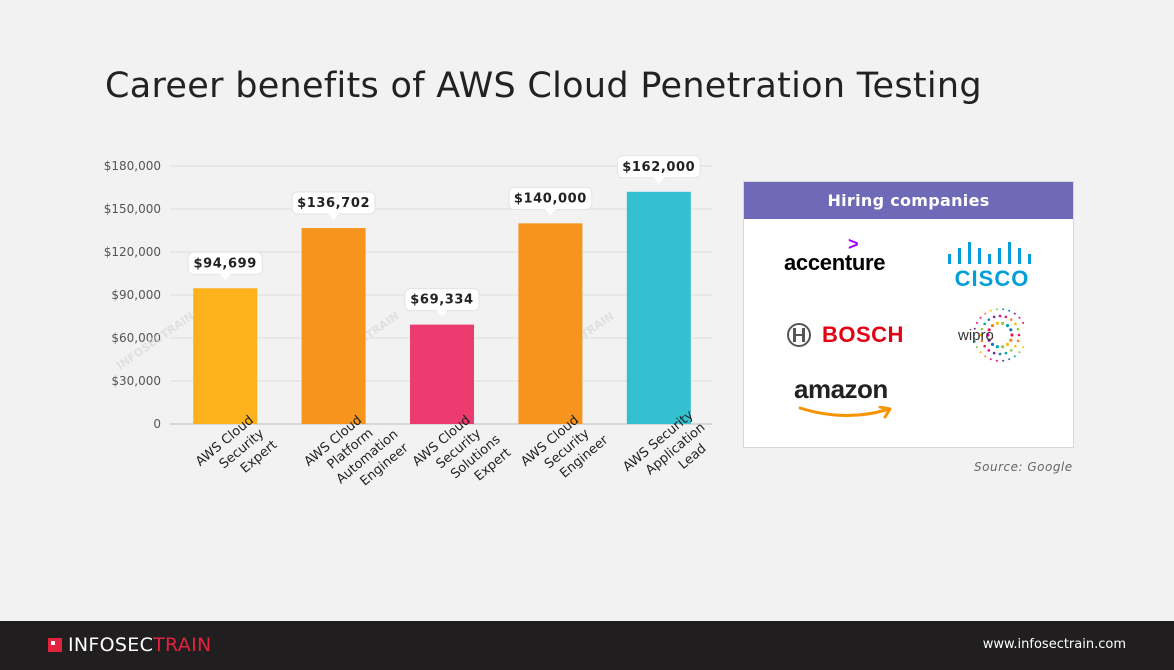 The width and height of the screenshot is (1174, 670). I want to click on accenture-logo: > accenture, so click(835, 255).